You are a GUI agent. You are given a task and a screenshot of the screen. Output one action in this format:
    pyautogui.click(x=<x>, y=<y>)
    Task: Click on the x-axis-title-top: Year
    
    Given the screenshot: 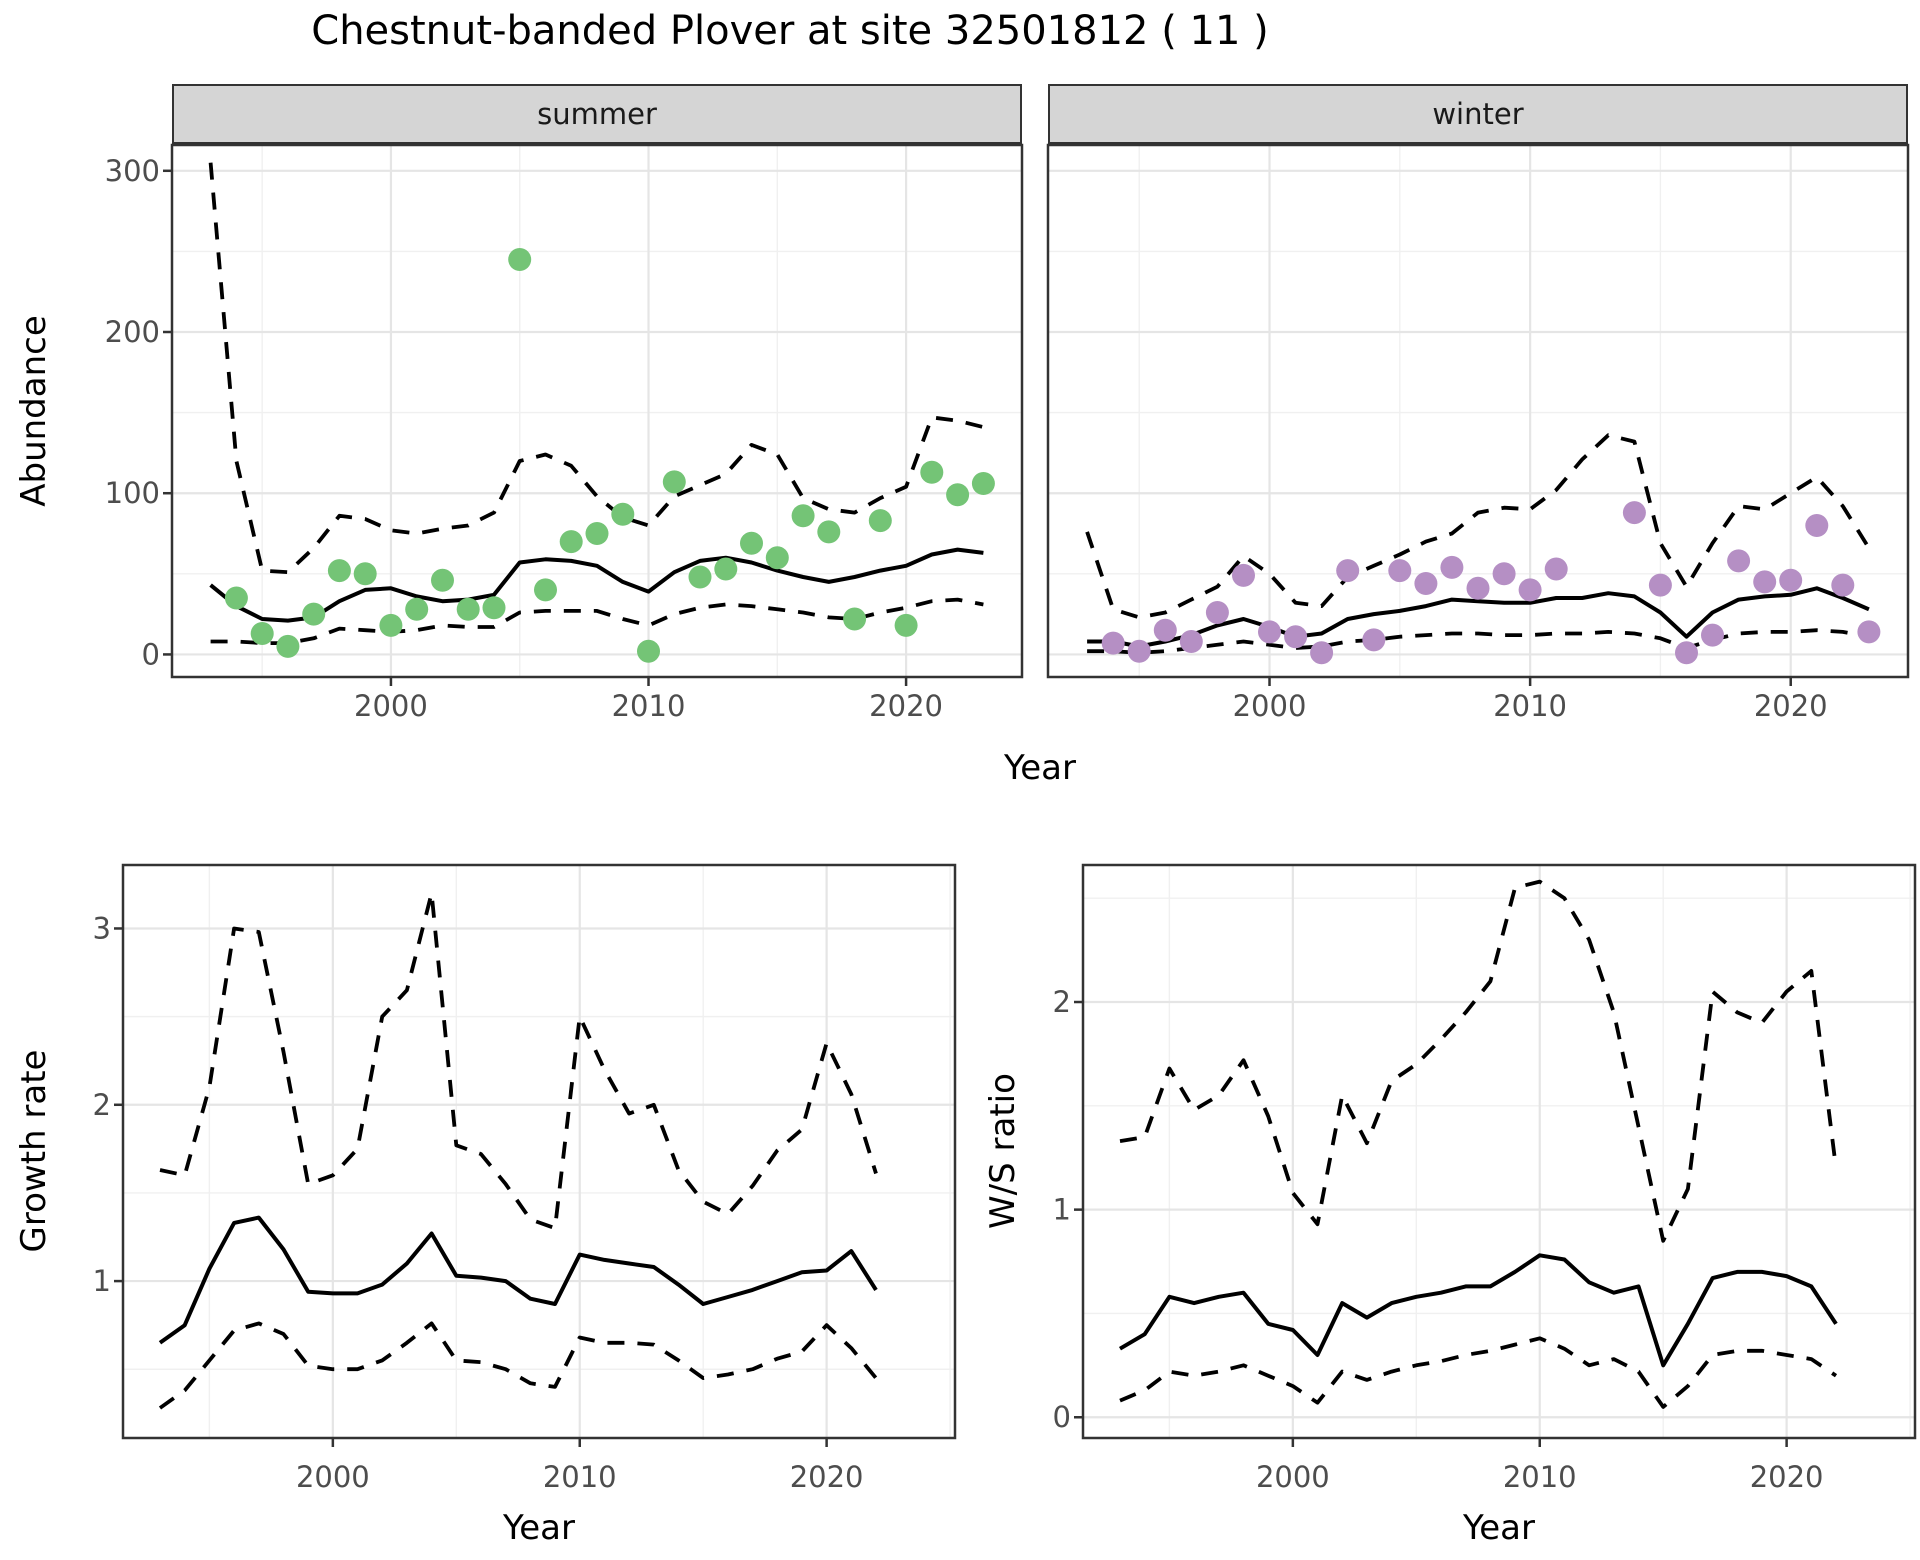 What is the action you would take?
    pyautogui.click(x=1040, y=768)
    